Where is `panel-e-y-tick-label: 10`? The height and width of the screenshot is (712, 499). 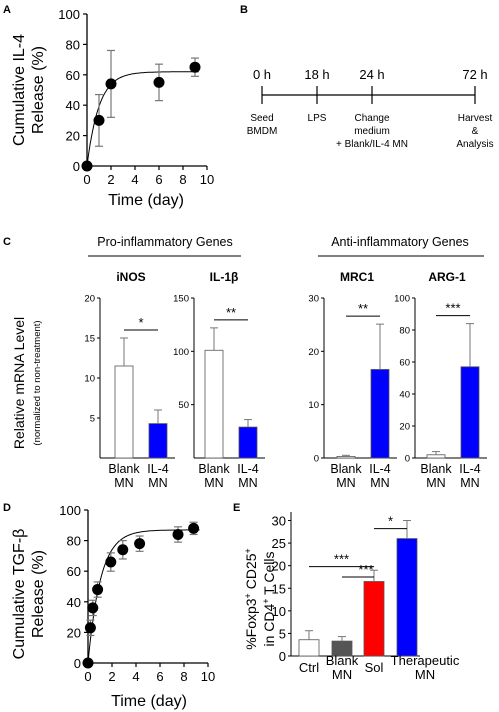
panel-e-y-tick-label: 10 is located at coordinates (279, 611).